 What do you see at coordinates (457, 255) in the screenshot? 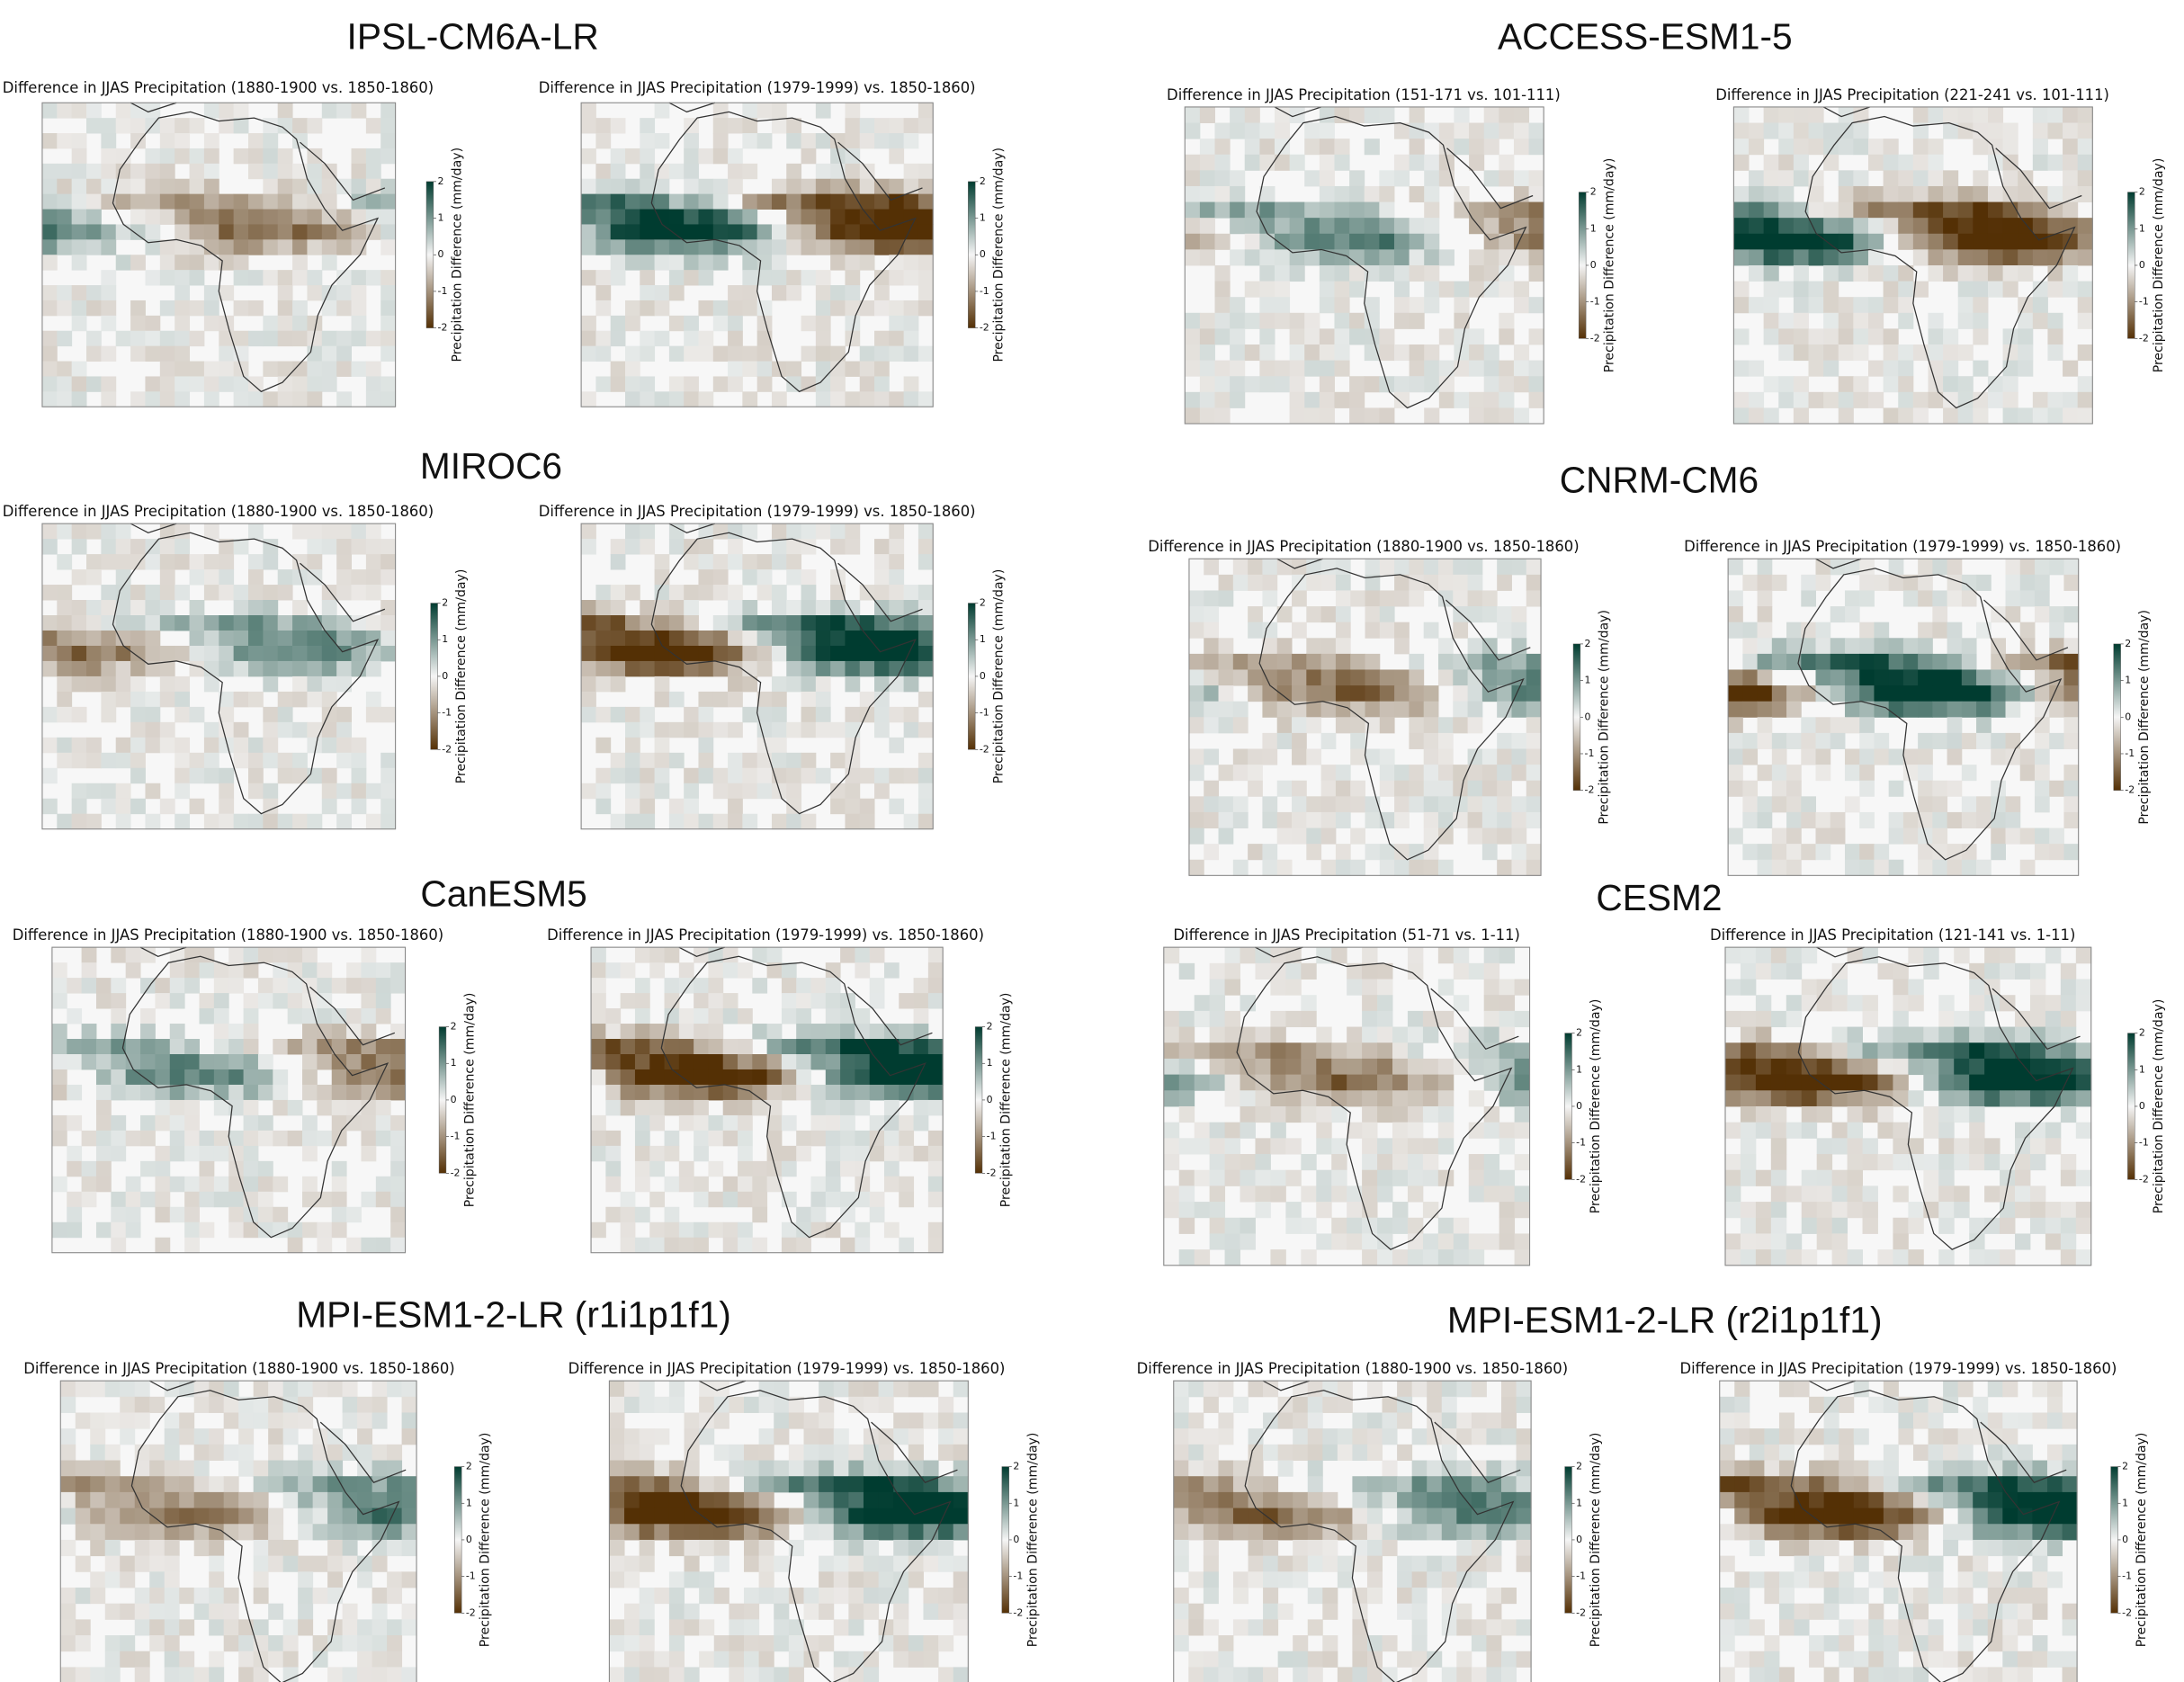
I see `colorbar-label: Precipitation Difference (mm/day)` at bounding box center [457, 255].